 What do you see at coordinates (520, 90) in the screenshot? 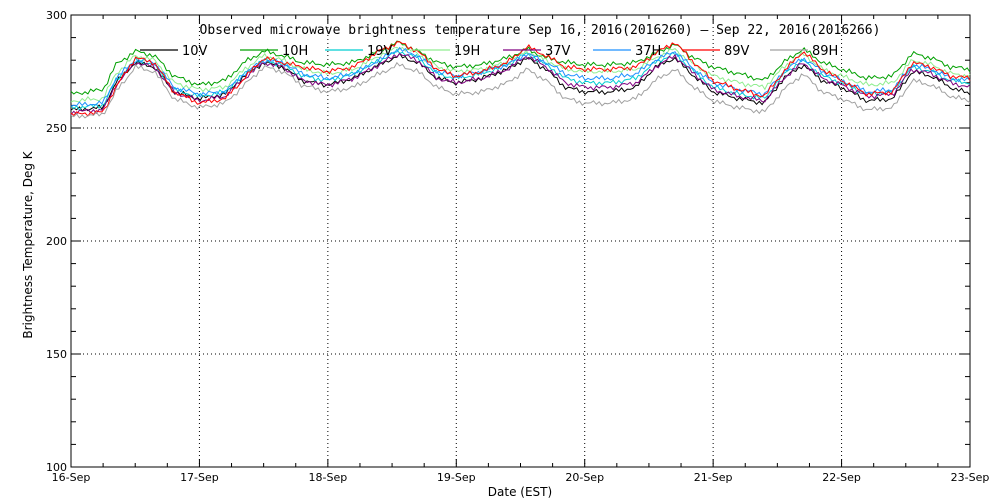
I see `series-line-89h` at bounding box center [520, 90].